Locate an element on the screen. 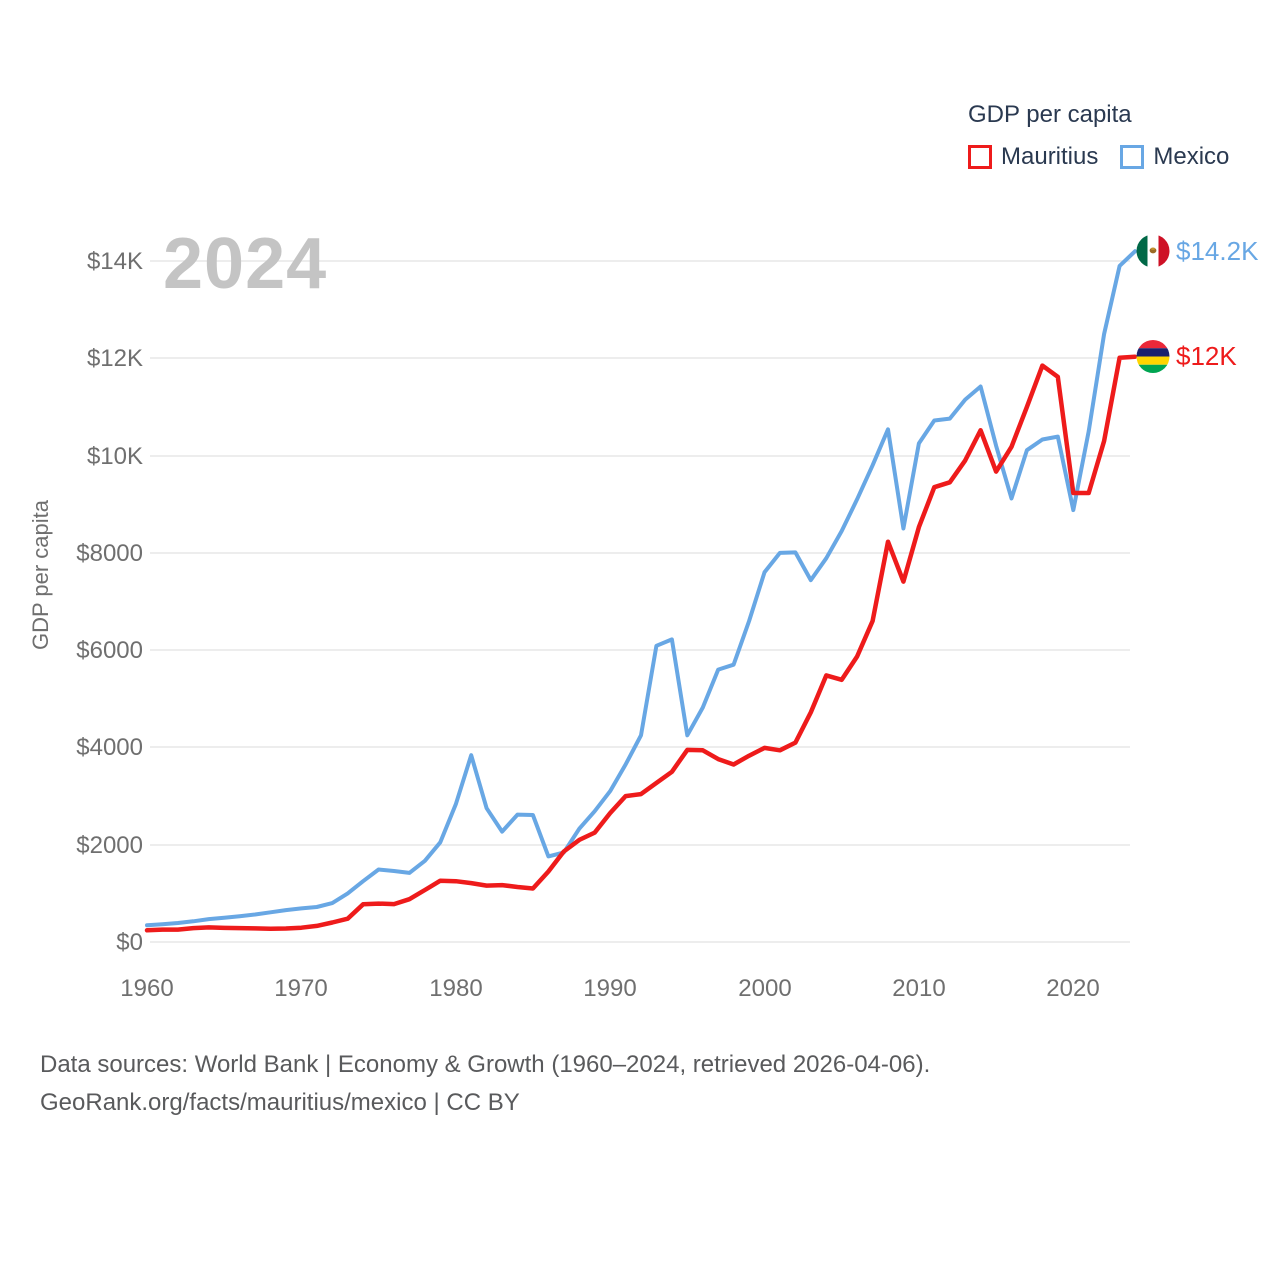 This screenshot has width=1280, height=1280. legend-title: GDP per capita is located at coordinates (1050, 114).